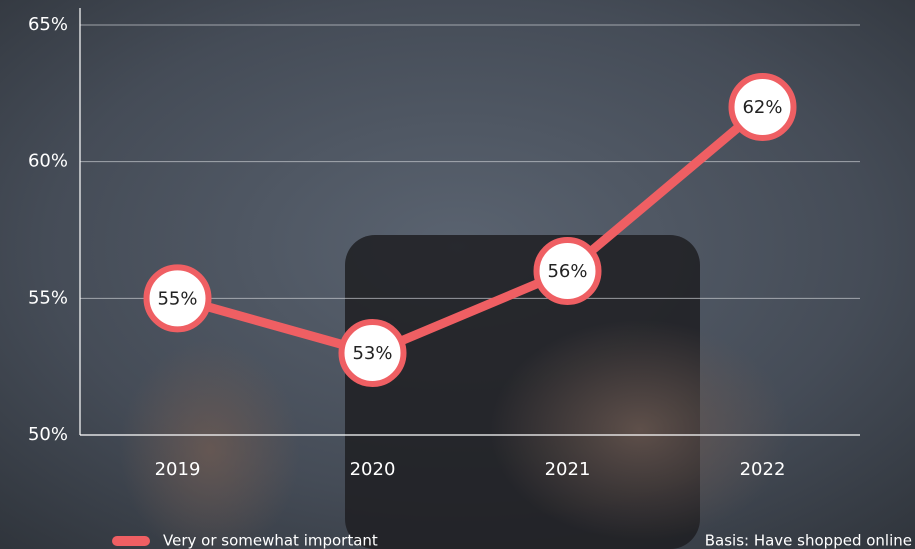 The image size is (915, 549). I want to click on legend-label: Very or somewhat important, so click(270, 540).